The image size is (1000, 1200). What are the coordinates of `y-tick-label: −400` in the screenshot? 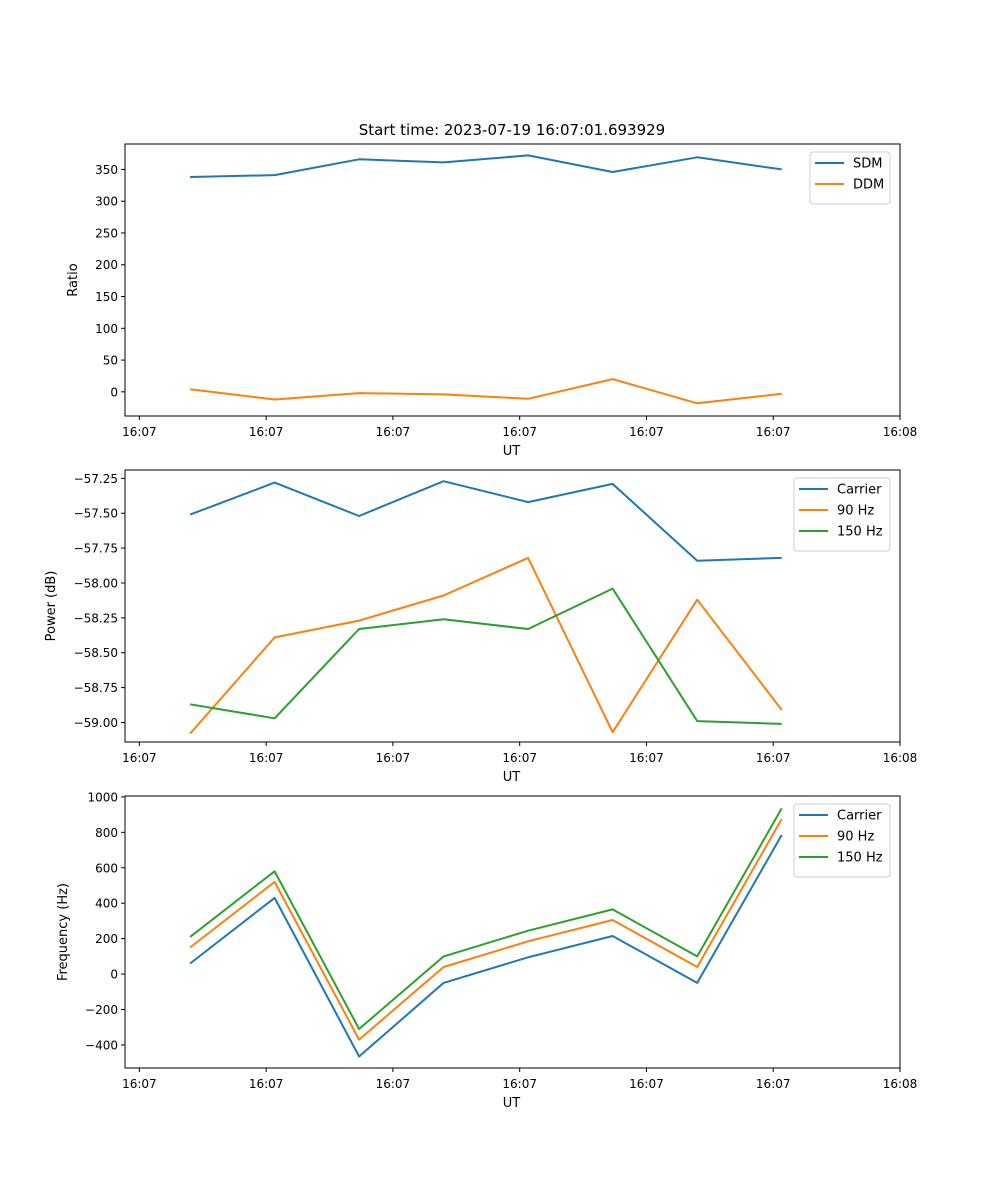 It's located at (101, 1045).